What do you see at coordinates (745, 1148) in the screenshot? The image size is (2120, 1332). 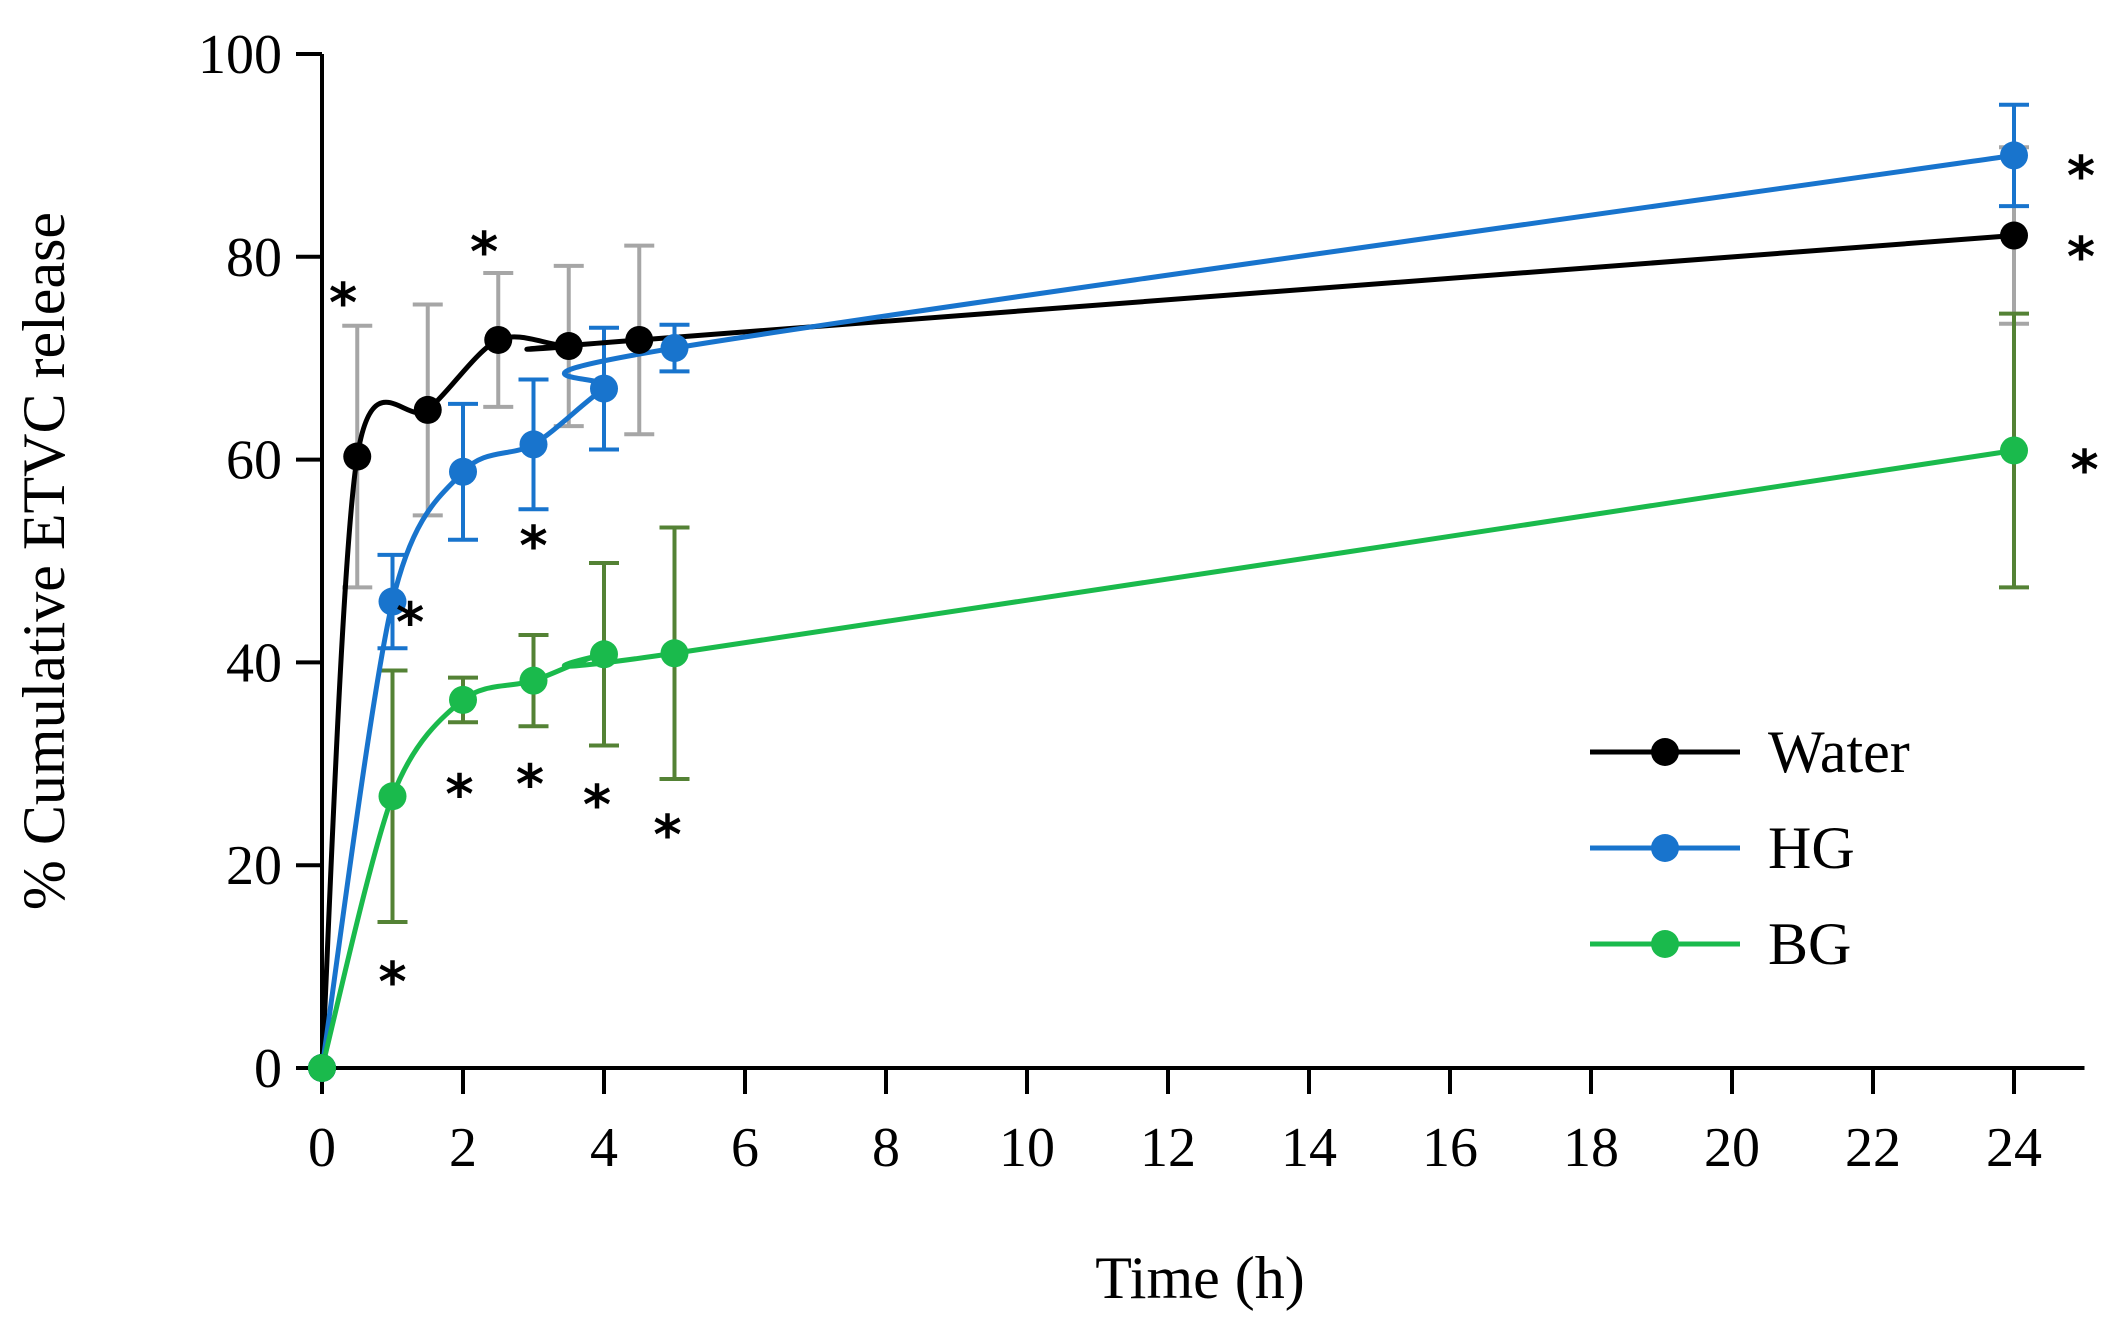 I see `x-tick-label: 6` at bounding box center [745, 1148].